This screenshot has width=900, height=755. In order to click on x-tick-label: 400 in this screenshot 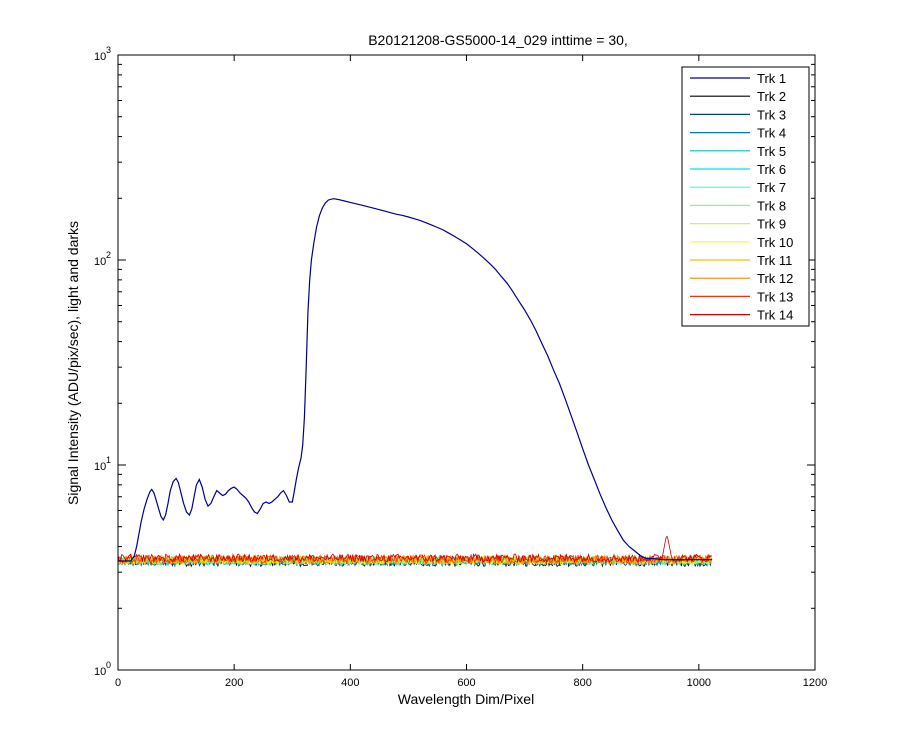, I will do `click(350, 683)`.